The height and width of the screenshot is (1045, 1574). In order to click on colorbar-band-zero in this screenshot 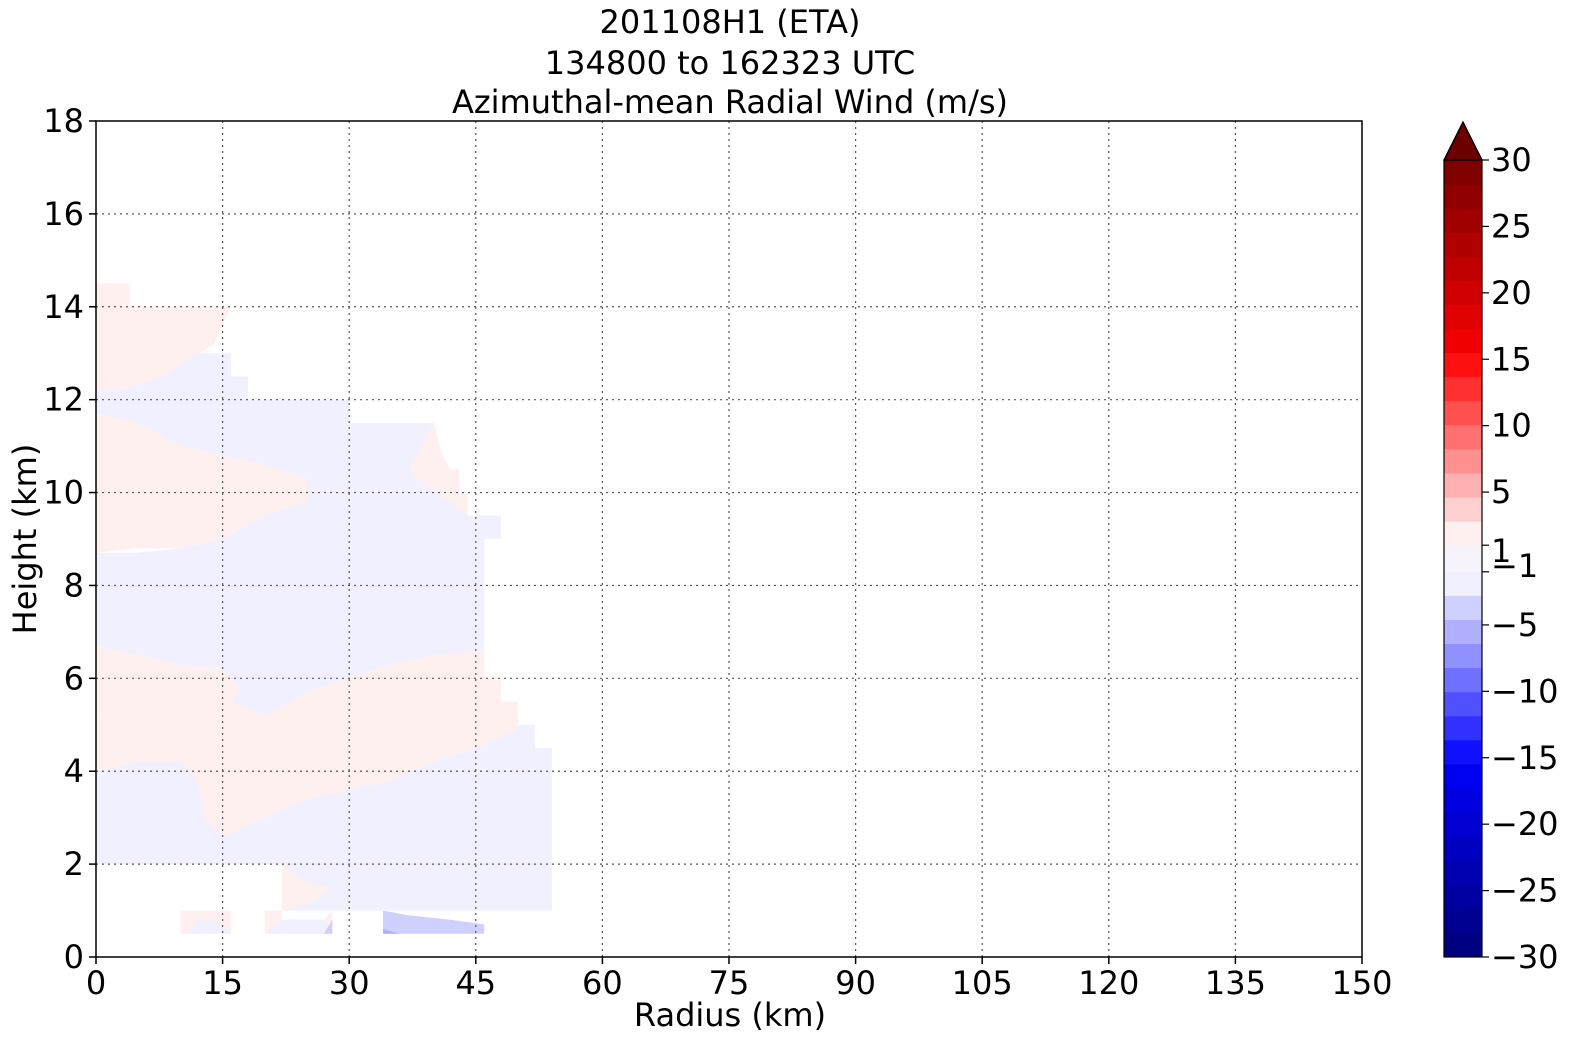, I will do `click(1463, 558)`.